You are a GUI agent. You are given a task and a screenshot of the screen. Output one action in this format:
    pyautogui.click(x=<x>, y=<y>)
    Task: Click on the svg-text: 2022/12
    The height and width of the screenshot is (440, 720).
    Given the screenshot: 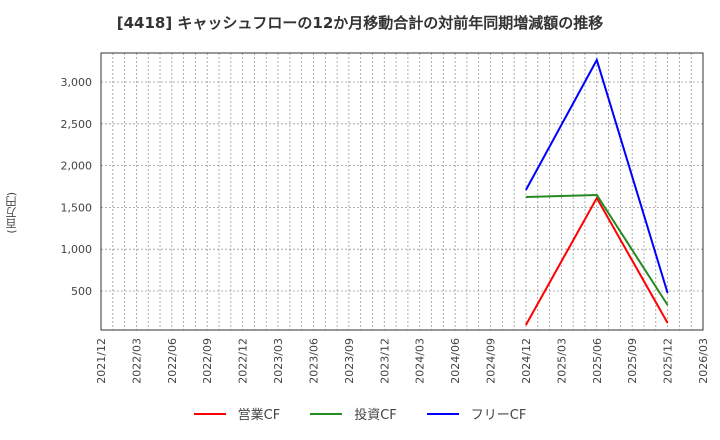 What is the action you would take?
    pyautogui.click(x=243, y=361)
    